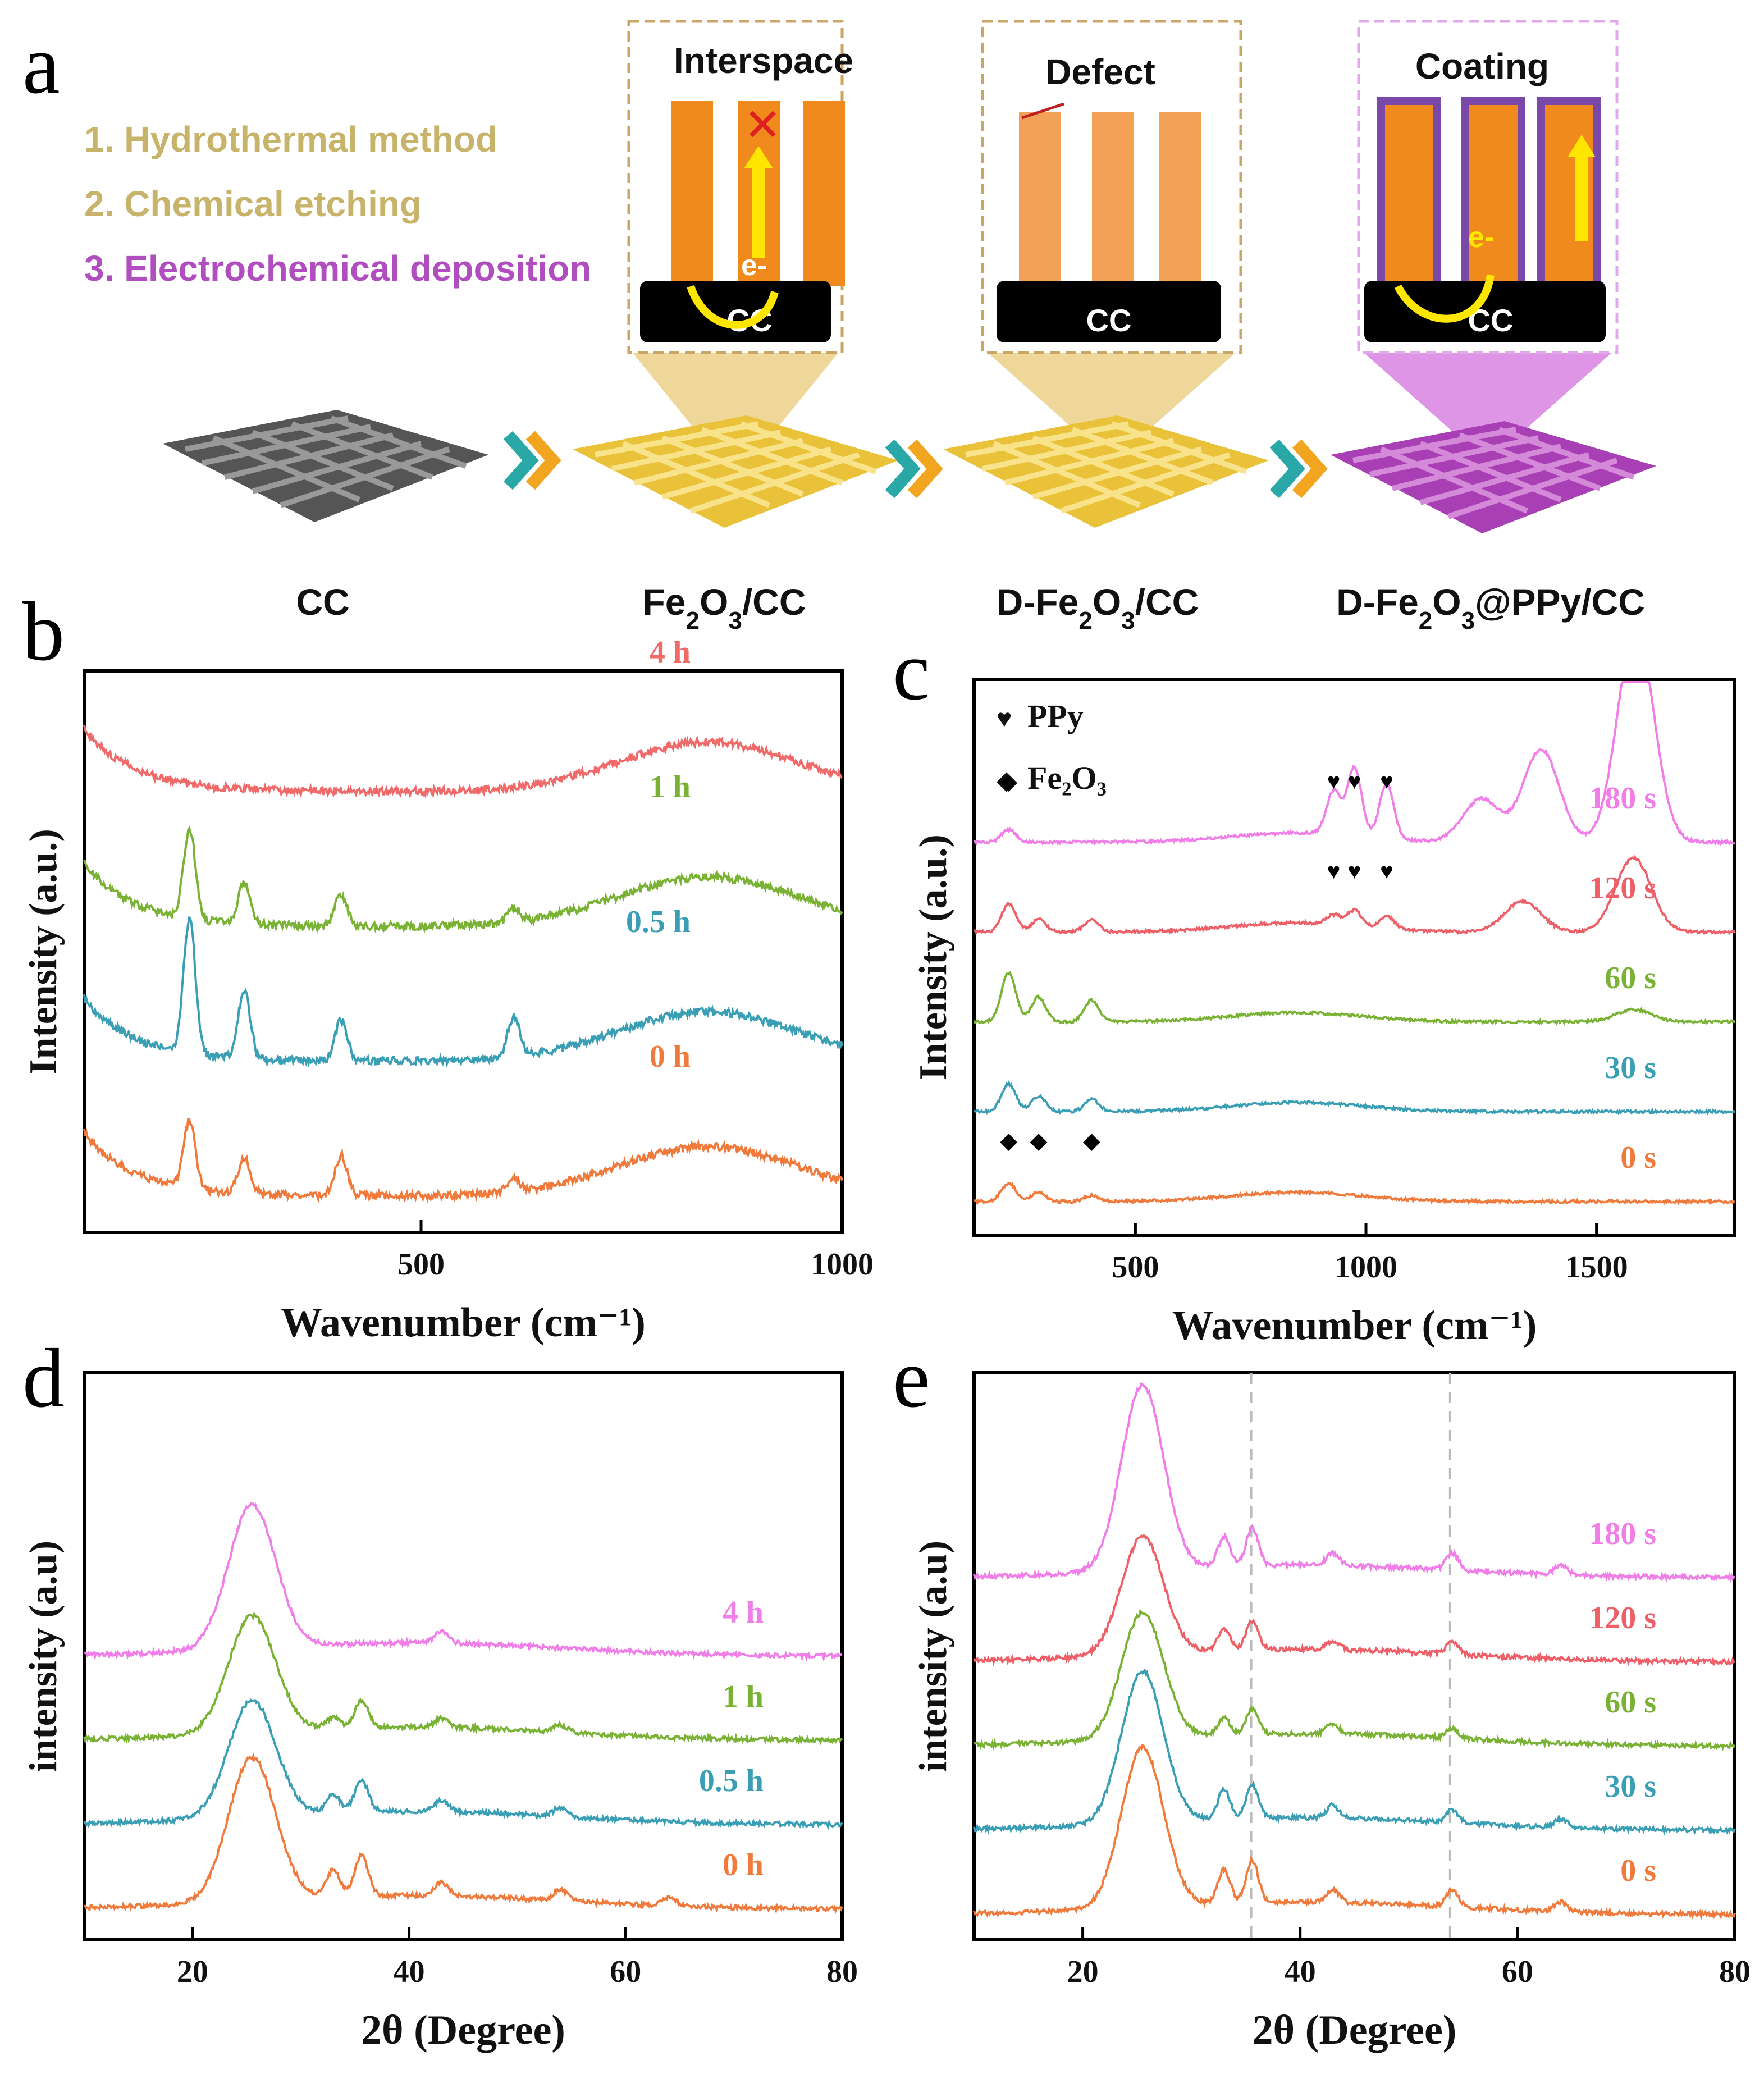 The image size is (1764, 2074). What do you see at coordinates (1042, 111) in the screenshot?
I see `pointer-arrow` at bounding box center [1042, 111].